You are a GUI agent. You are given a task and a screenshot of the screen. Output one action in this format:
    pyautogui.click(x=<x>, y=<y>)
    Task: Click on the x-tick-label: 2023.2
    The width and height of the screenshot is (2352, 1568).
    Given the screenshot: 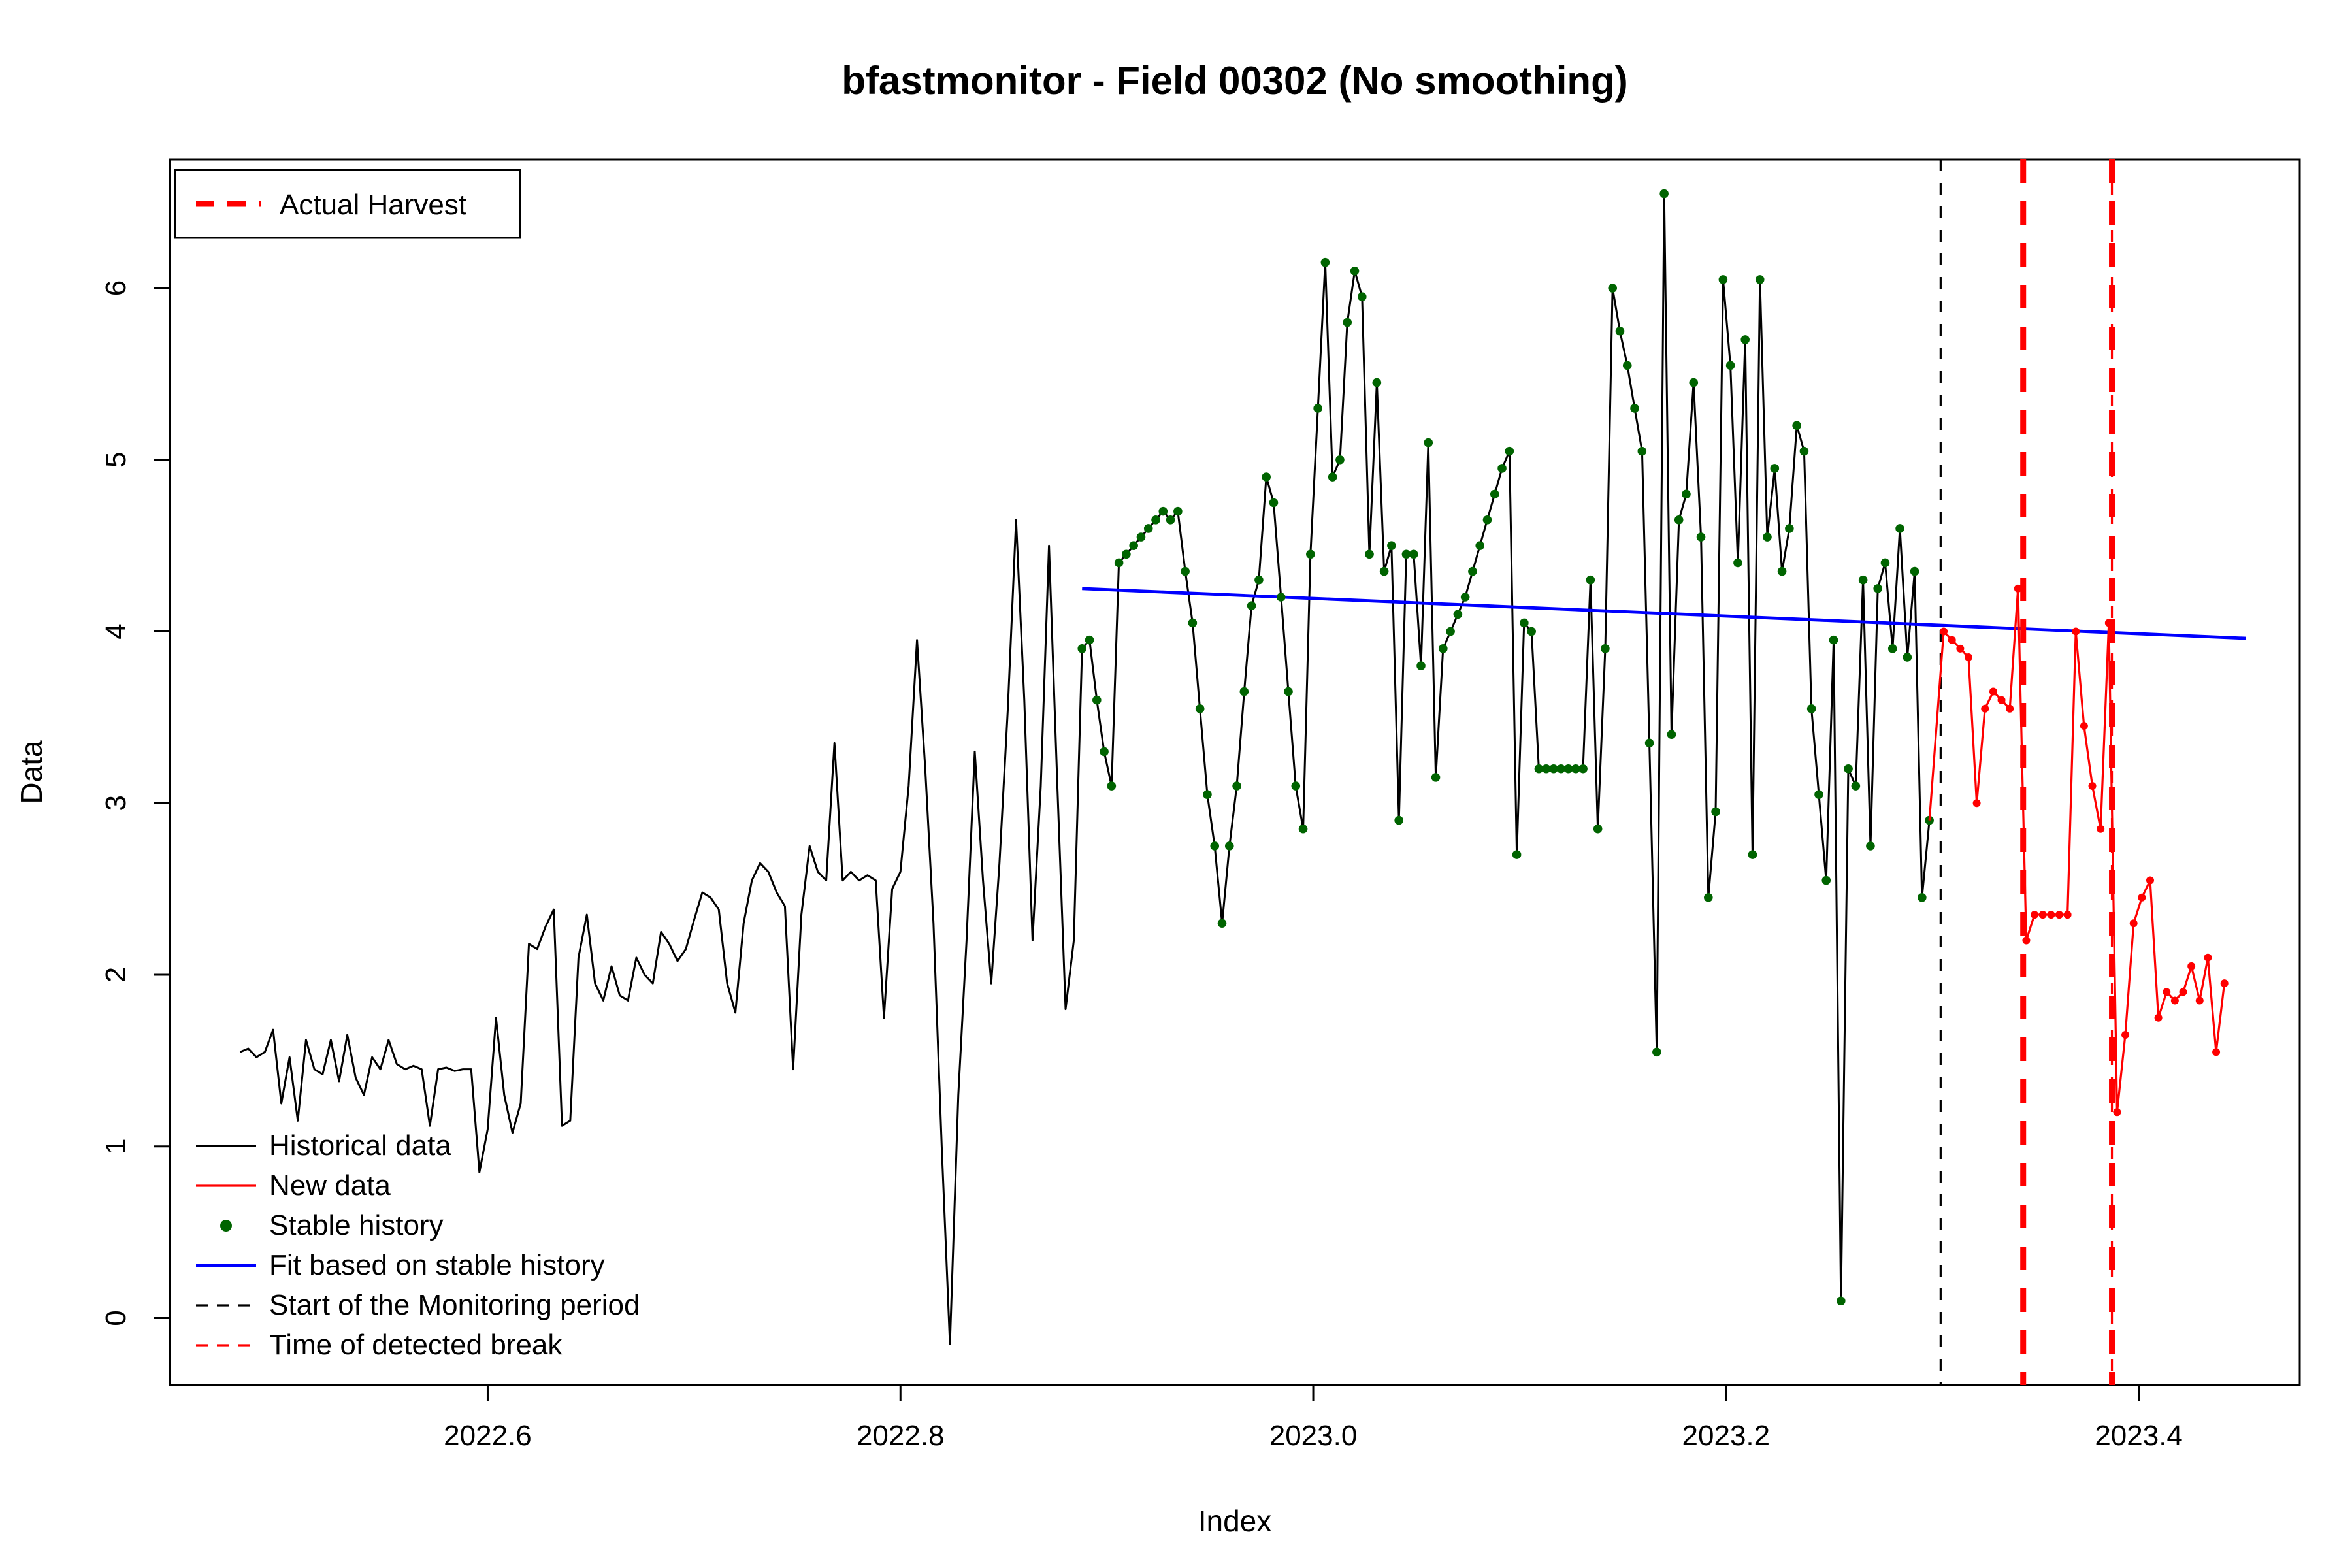 What is the action you would take?
    pyautogui.click(x=1726, y=1436)
    